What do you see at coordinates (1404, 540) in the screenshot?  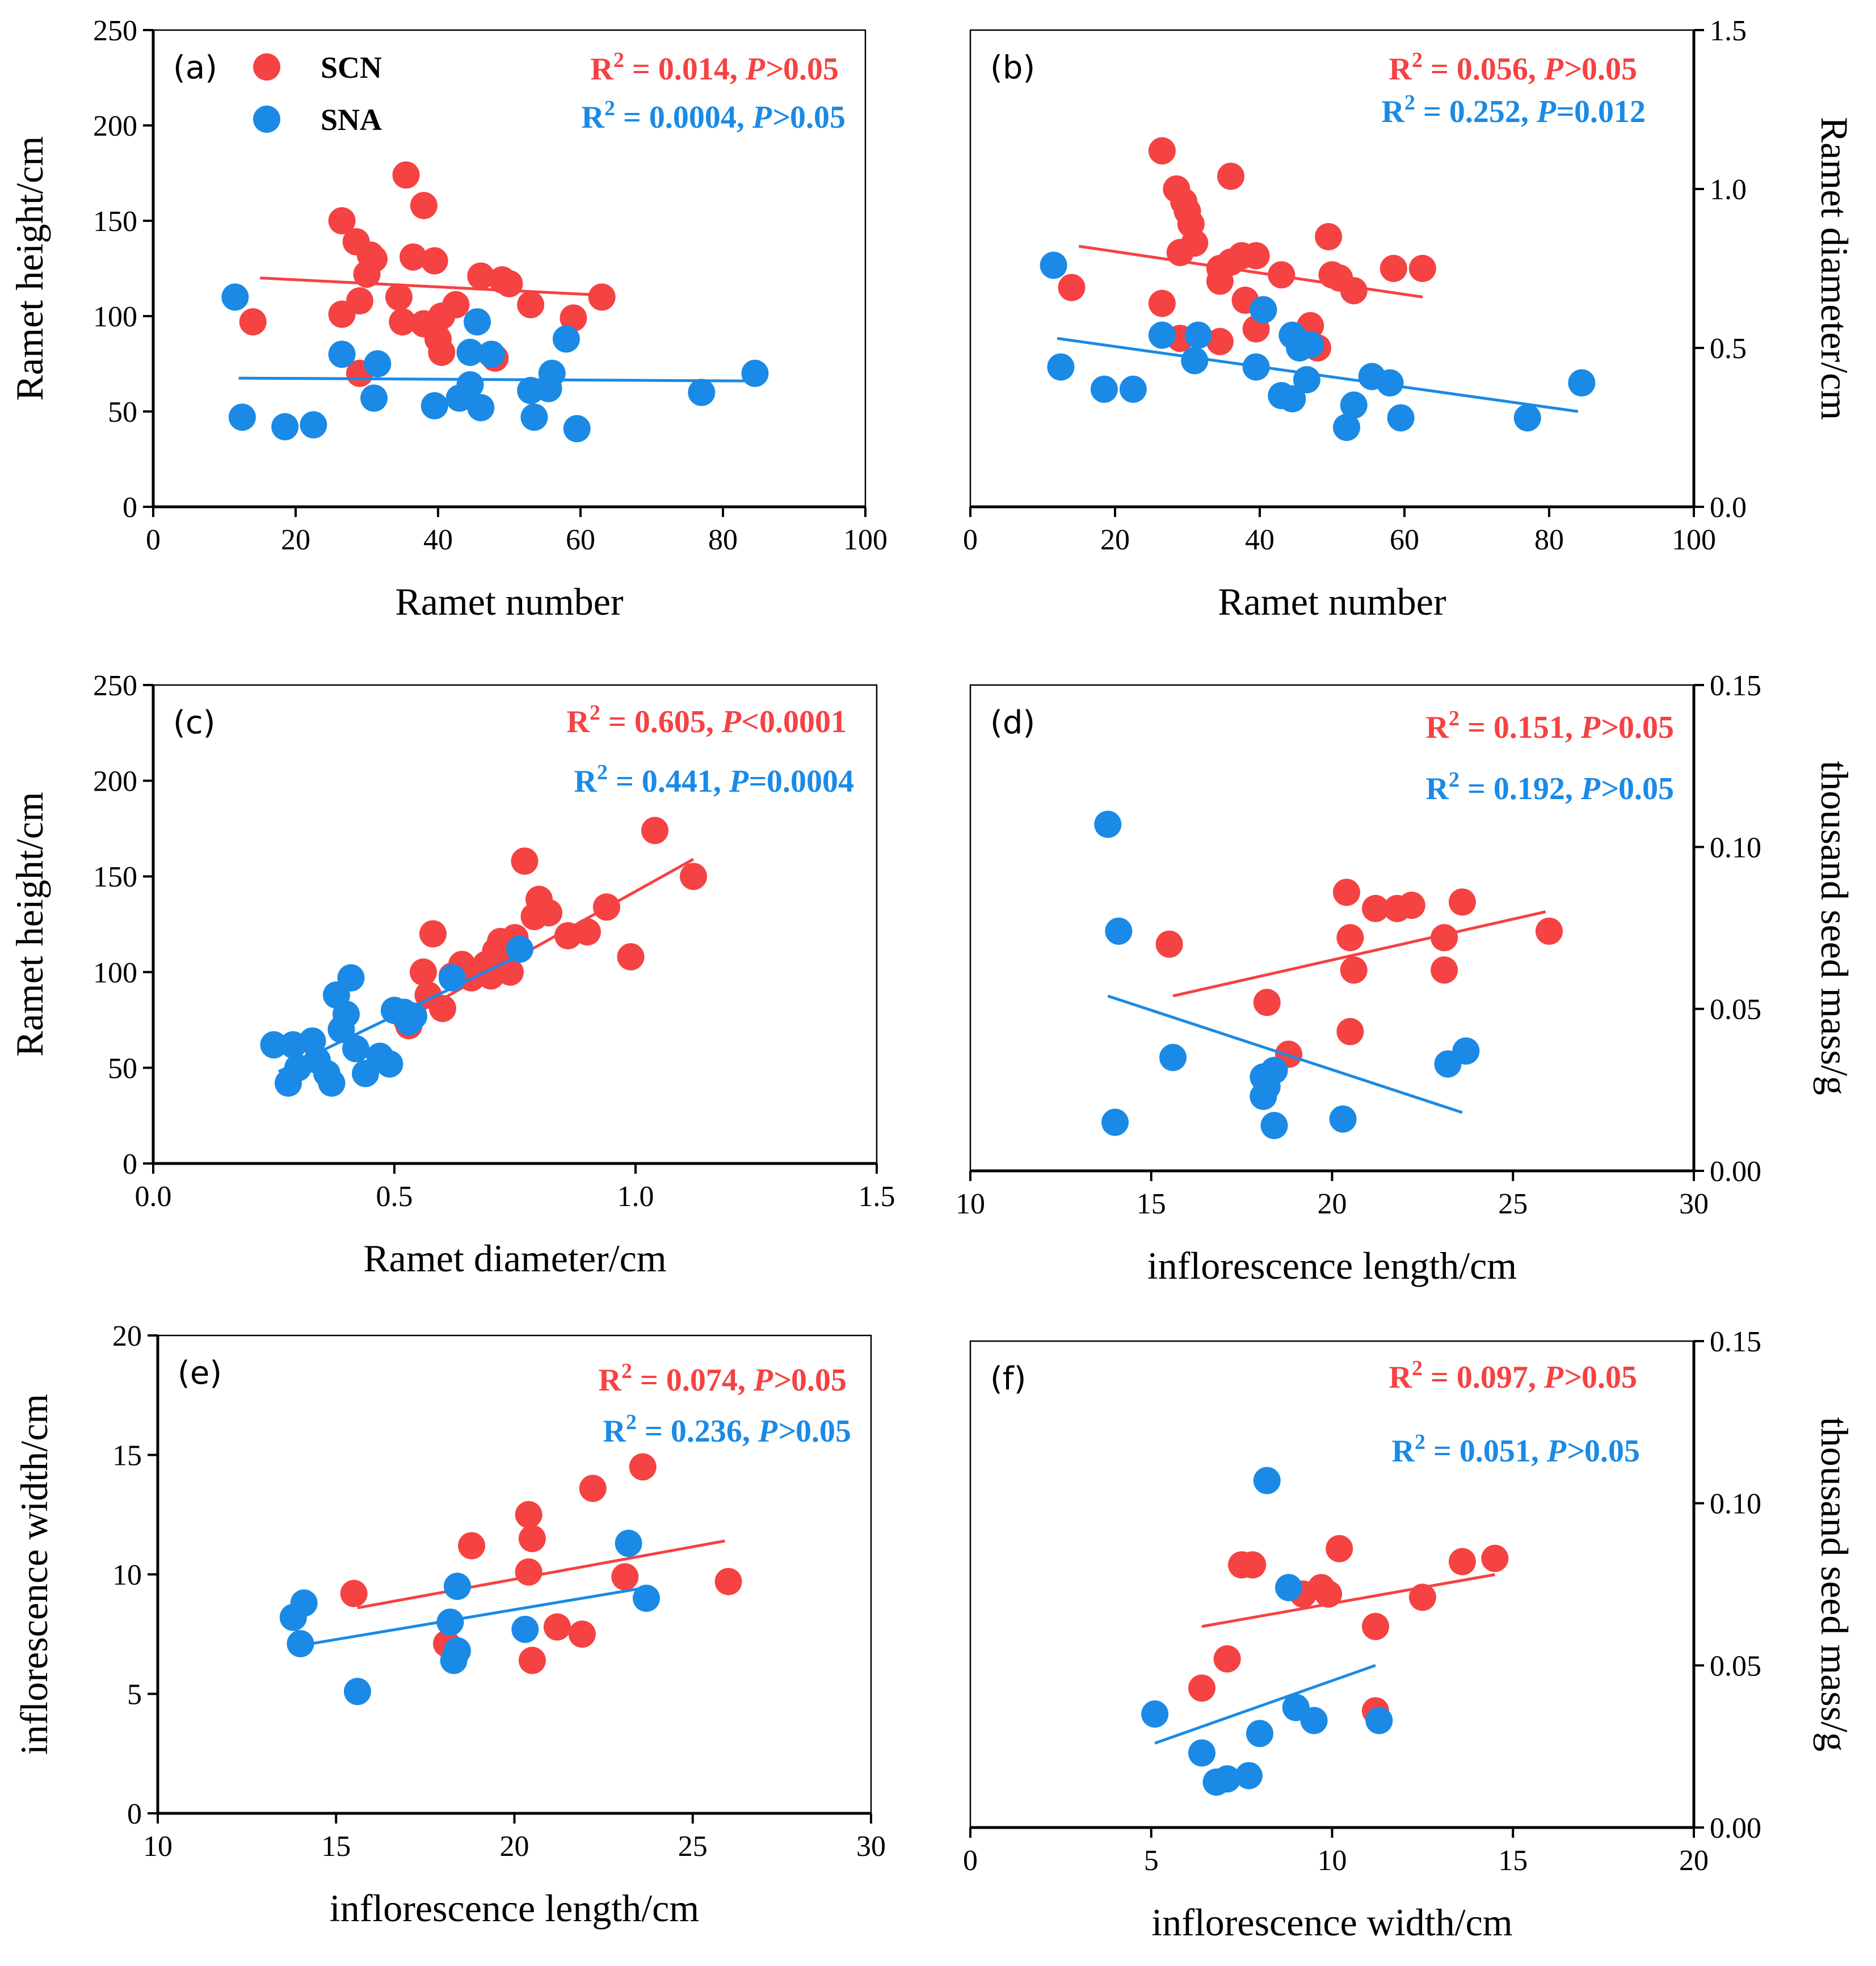 I see `x-tick-label: 60` at bounding box center [1404, 540].